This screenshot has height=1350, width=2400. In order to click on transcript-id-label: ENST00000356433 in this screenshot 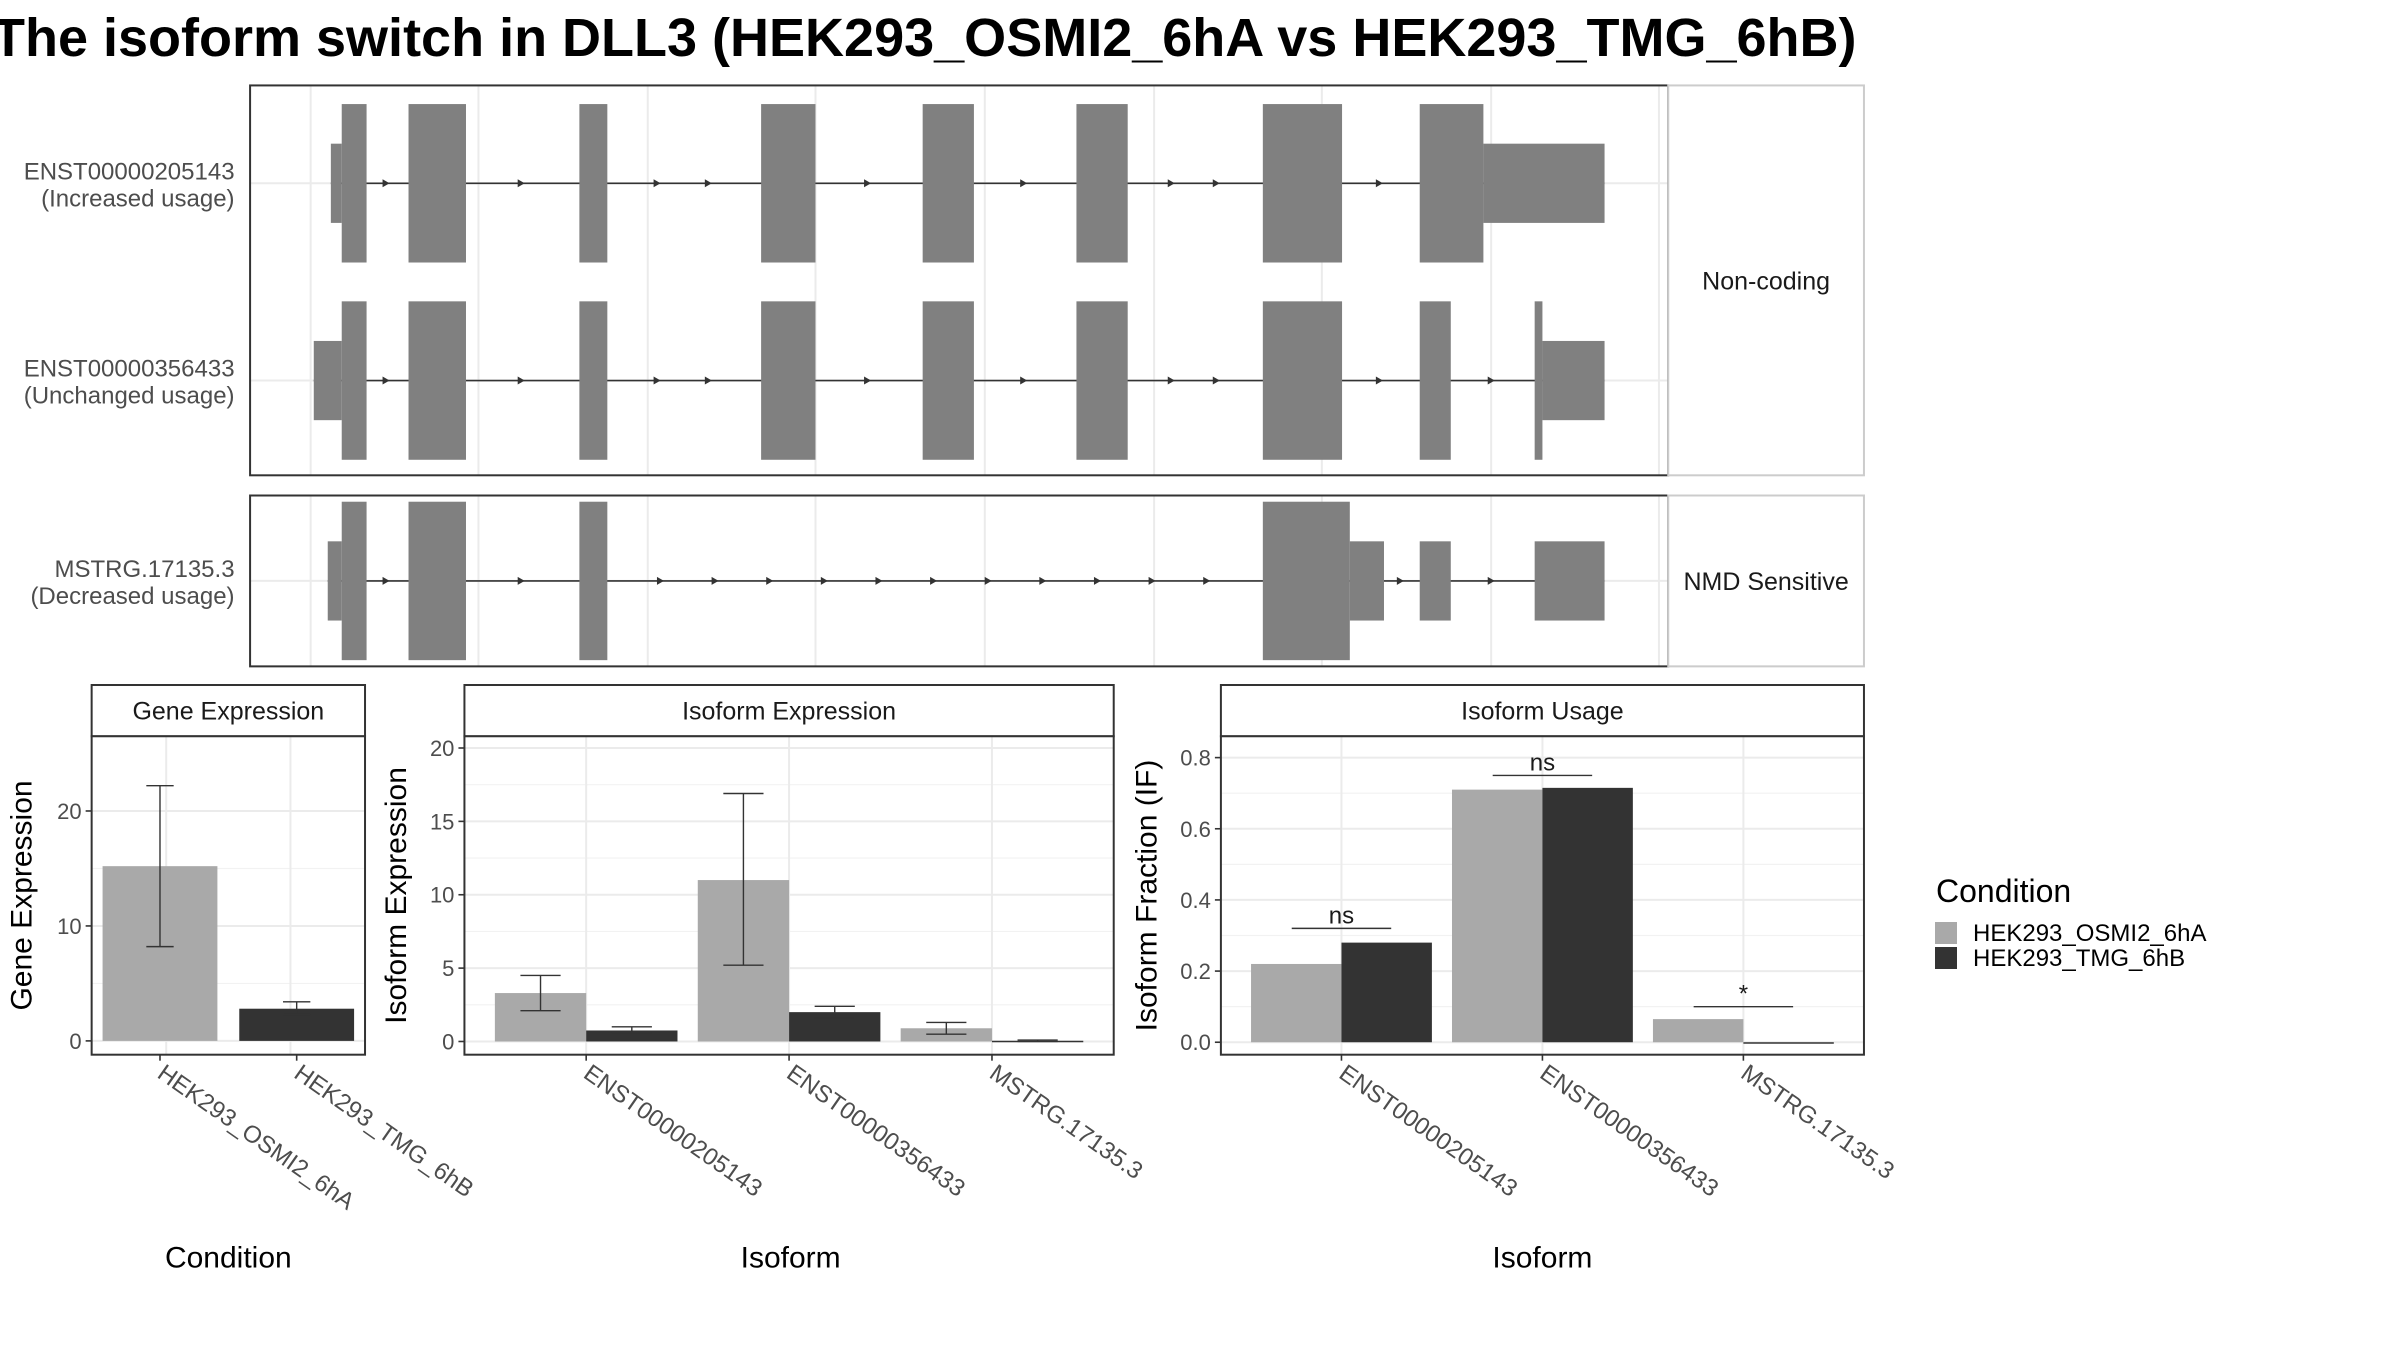, I will do `click(129, 369)`.